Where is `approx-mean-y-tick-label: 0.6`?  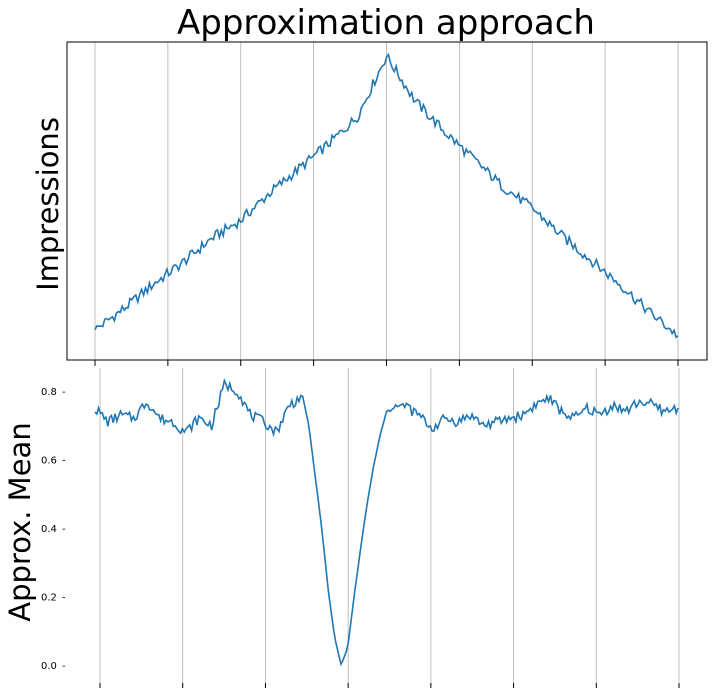
approx-mean-y-tick-label: 0.6 is located at coordinates (49, 461).